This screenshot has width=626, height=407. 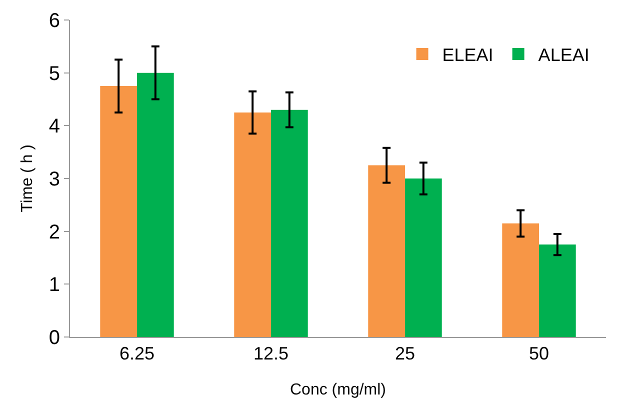 What do you see at coordinates (54, 285) in the screenshot?
I see `y-tick-label: 1` at bounding box center [54, 285].